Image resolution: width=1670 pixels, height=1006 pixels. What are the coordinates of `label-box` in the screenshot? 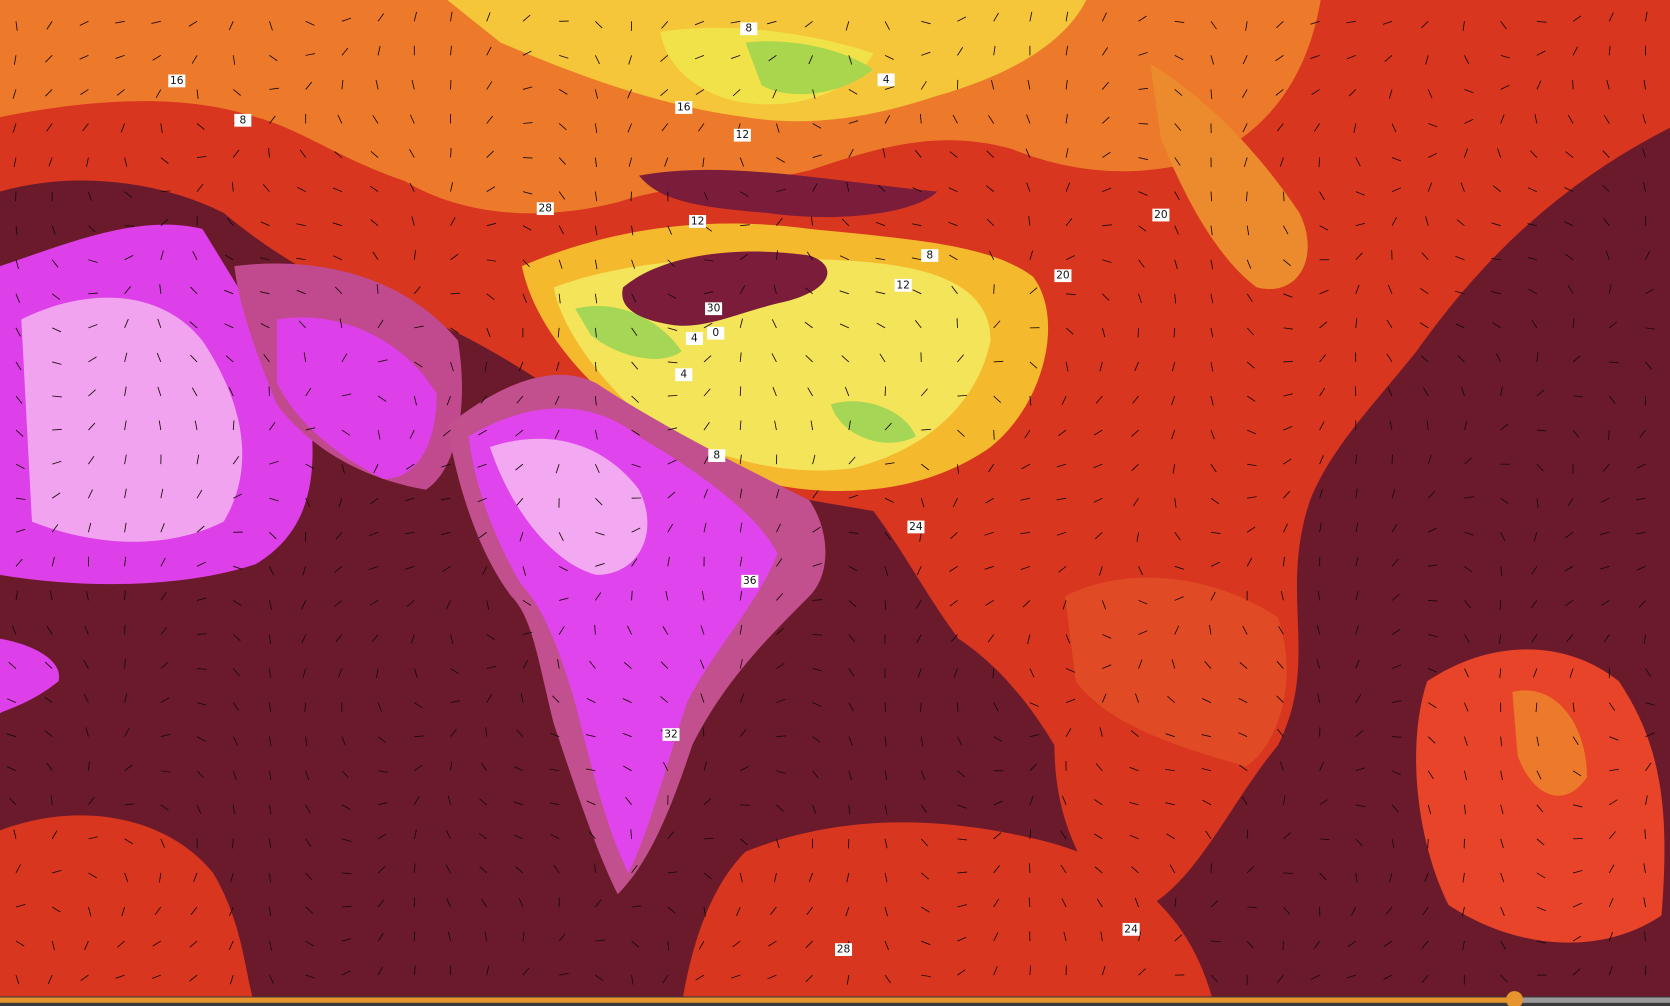 It's located at (714, 309).